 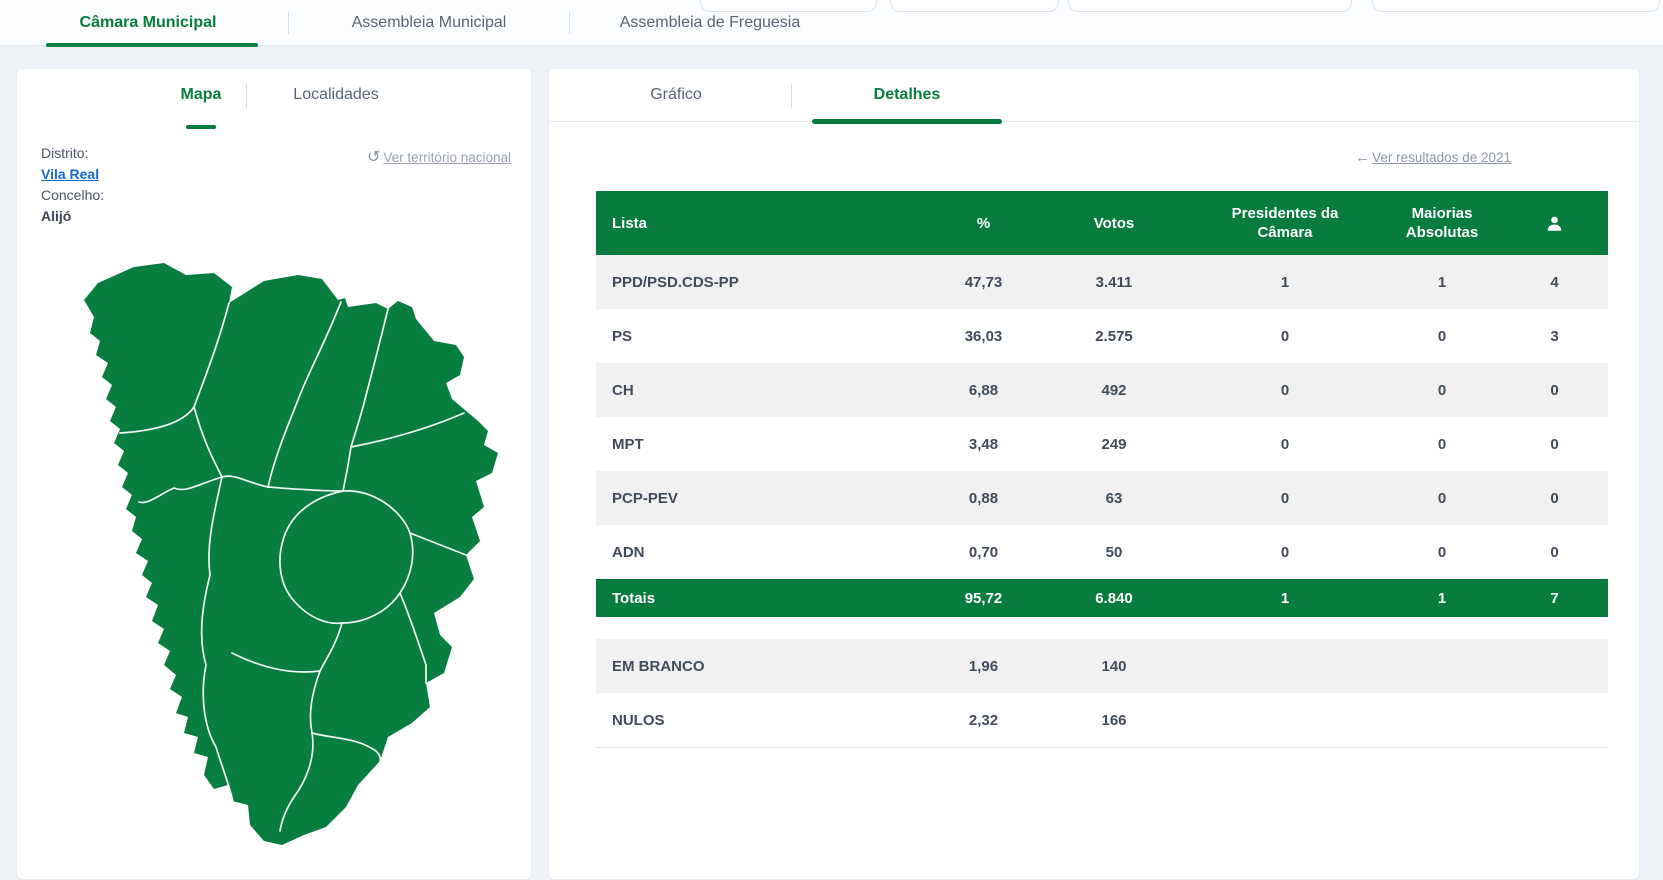 I want to click on tab-detalhes: Detalhes, so click(x=907, y=96).